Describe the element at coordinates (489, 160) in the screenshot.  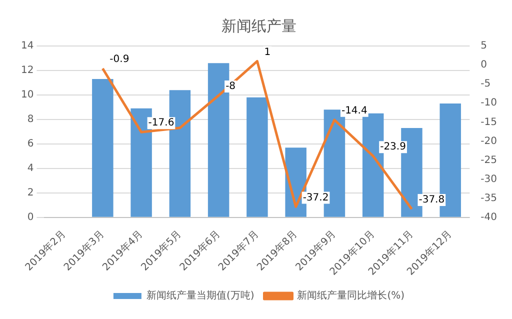
I see `y2-tick-label: -25` at that location.